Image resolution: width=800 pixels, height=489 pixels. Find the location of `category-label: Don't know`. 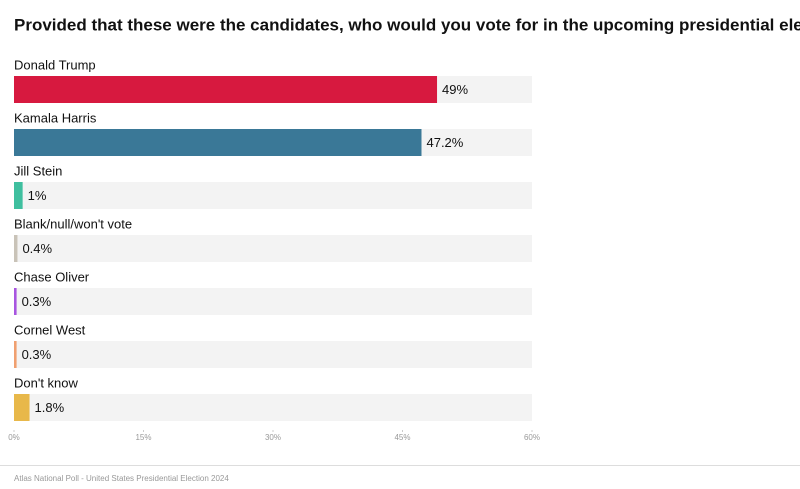

category-label: Don't know is located at coordinates (46, 382).